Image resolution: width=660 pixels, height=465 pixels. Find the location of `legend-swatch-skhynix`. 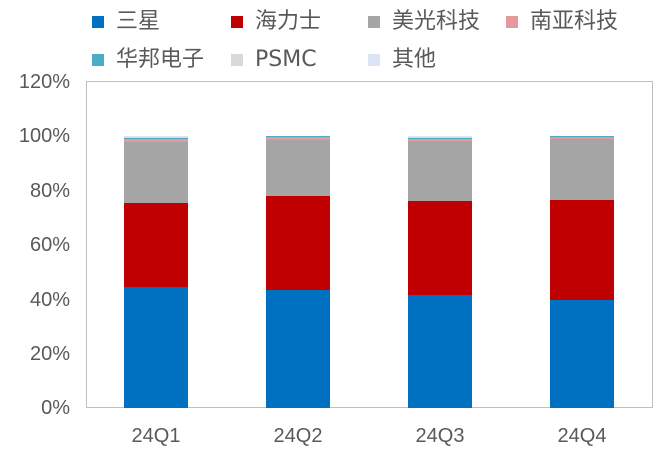

legend-swatch-skhynix is located at coordinates (237, 22).